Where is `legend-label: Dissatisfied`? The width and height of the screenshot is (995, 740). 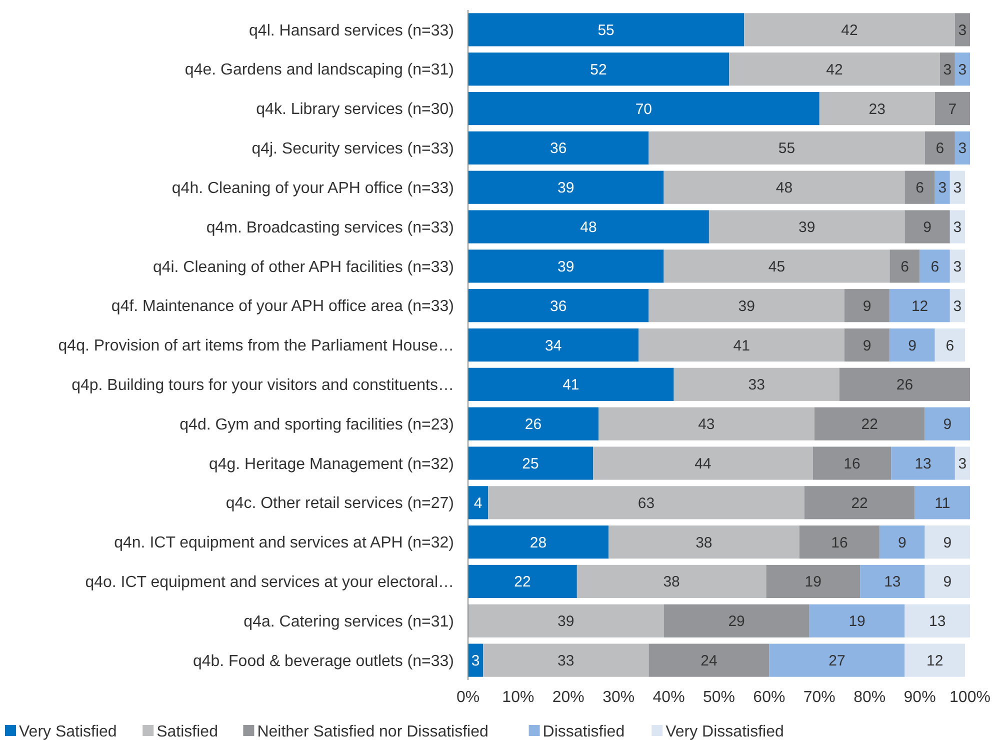
legend-label: Dissatisfied is located at coordinates (583, 732).